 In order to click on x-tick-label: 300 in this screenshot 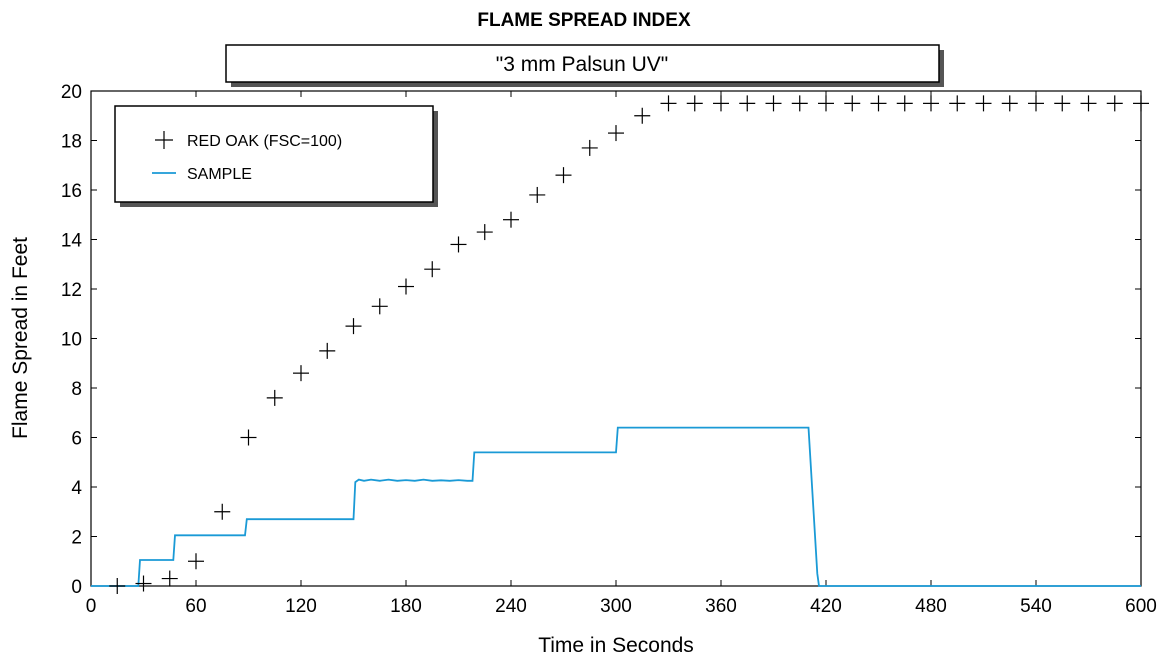, I will do `click(616, 606)`.